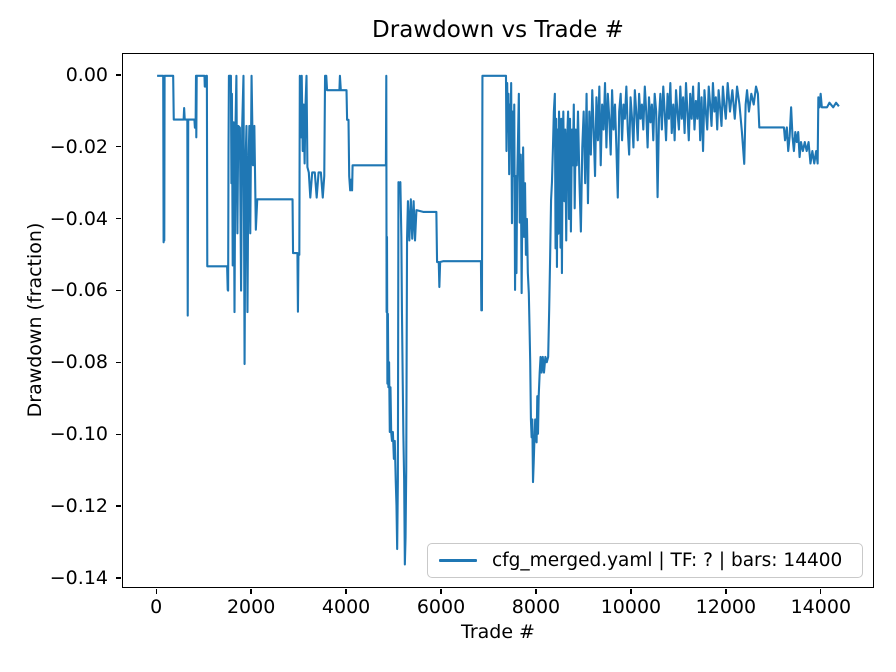 The height and width of the screenshot is (672, 896). I want to click on y-tick-label: −0.06, so click(78, 290).